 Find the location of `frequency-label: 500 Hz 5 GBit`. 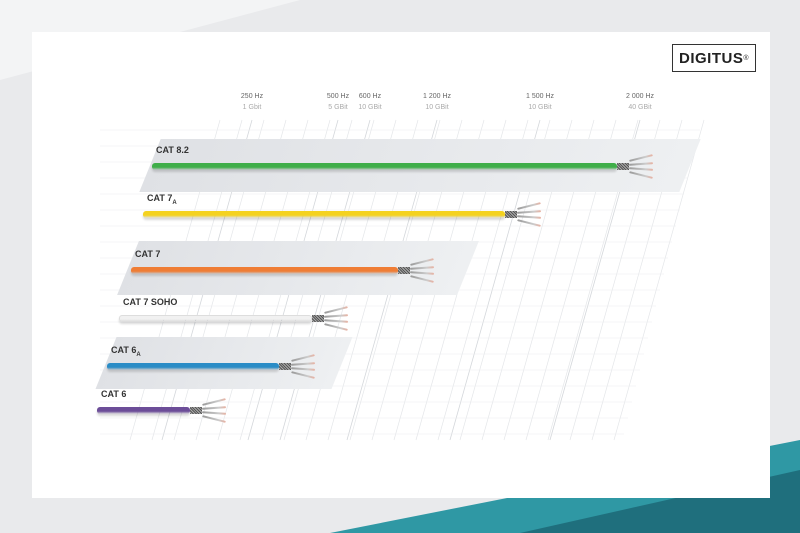

frequency-label: 500 Hz 5 GBit is located at coordinates (338, 102).